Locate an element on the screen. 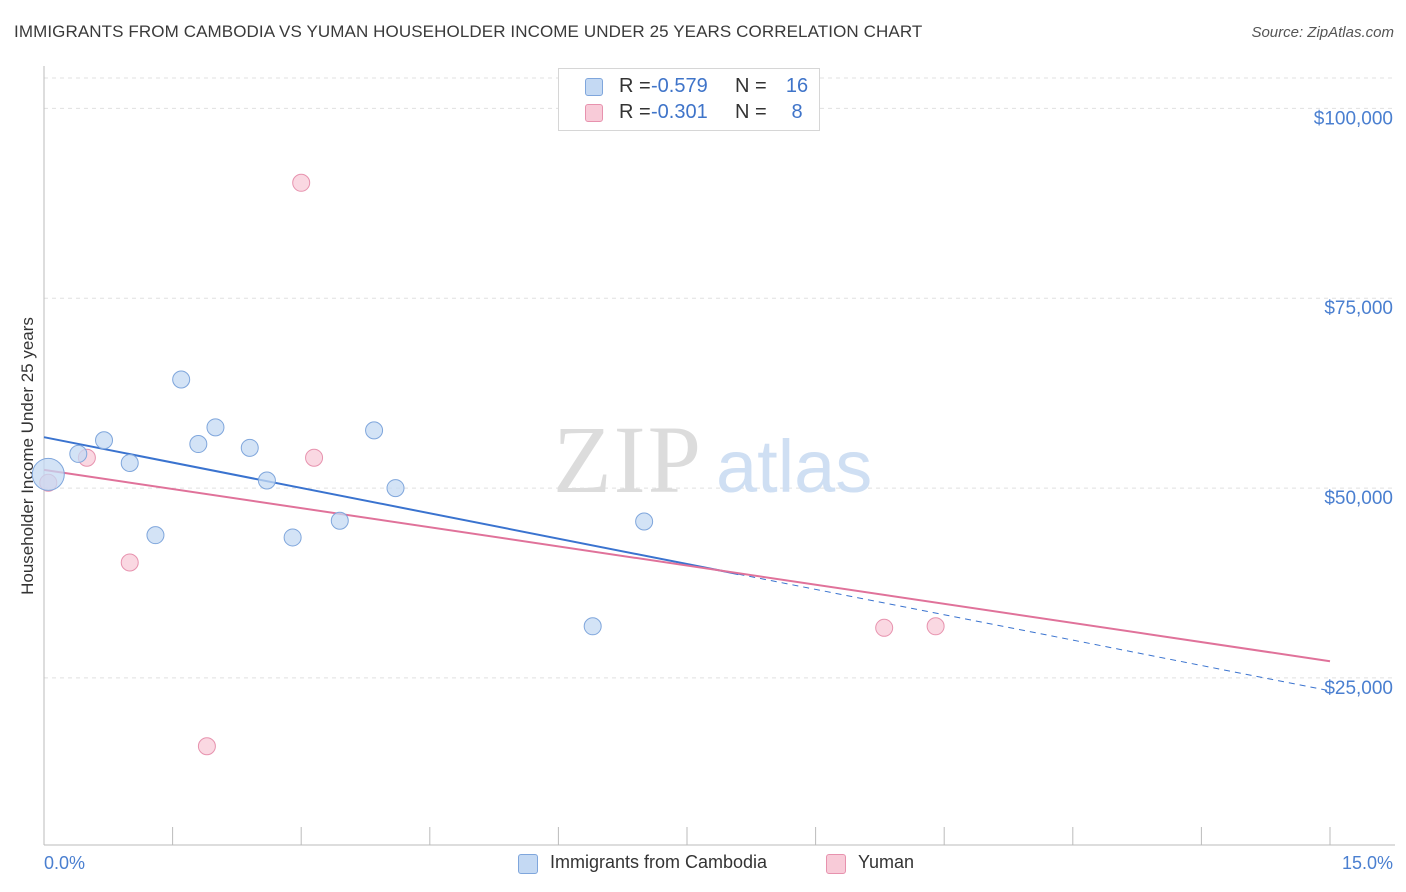 The width and height of the screenshot is (1406, 892). watermark-zip: ZIP is located at coordinates (628, 459).